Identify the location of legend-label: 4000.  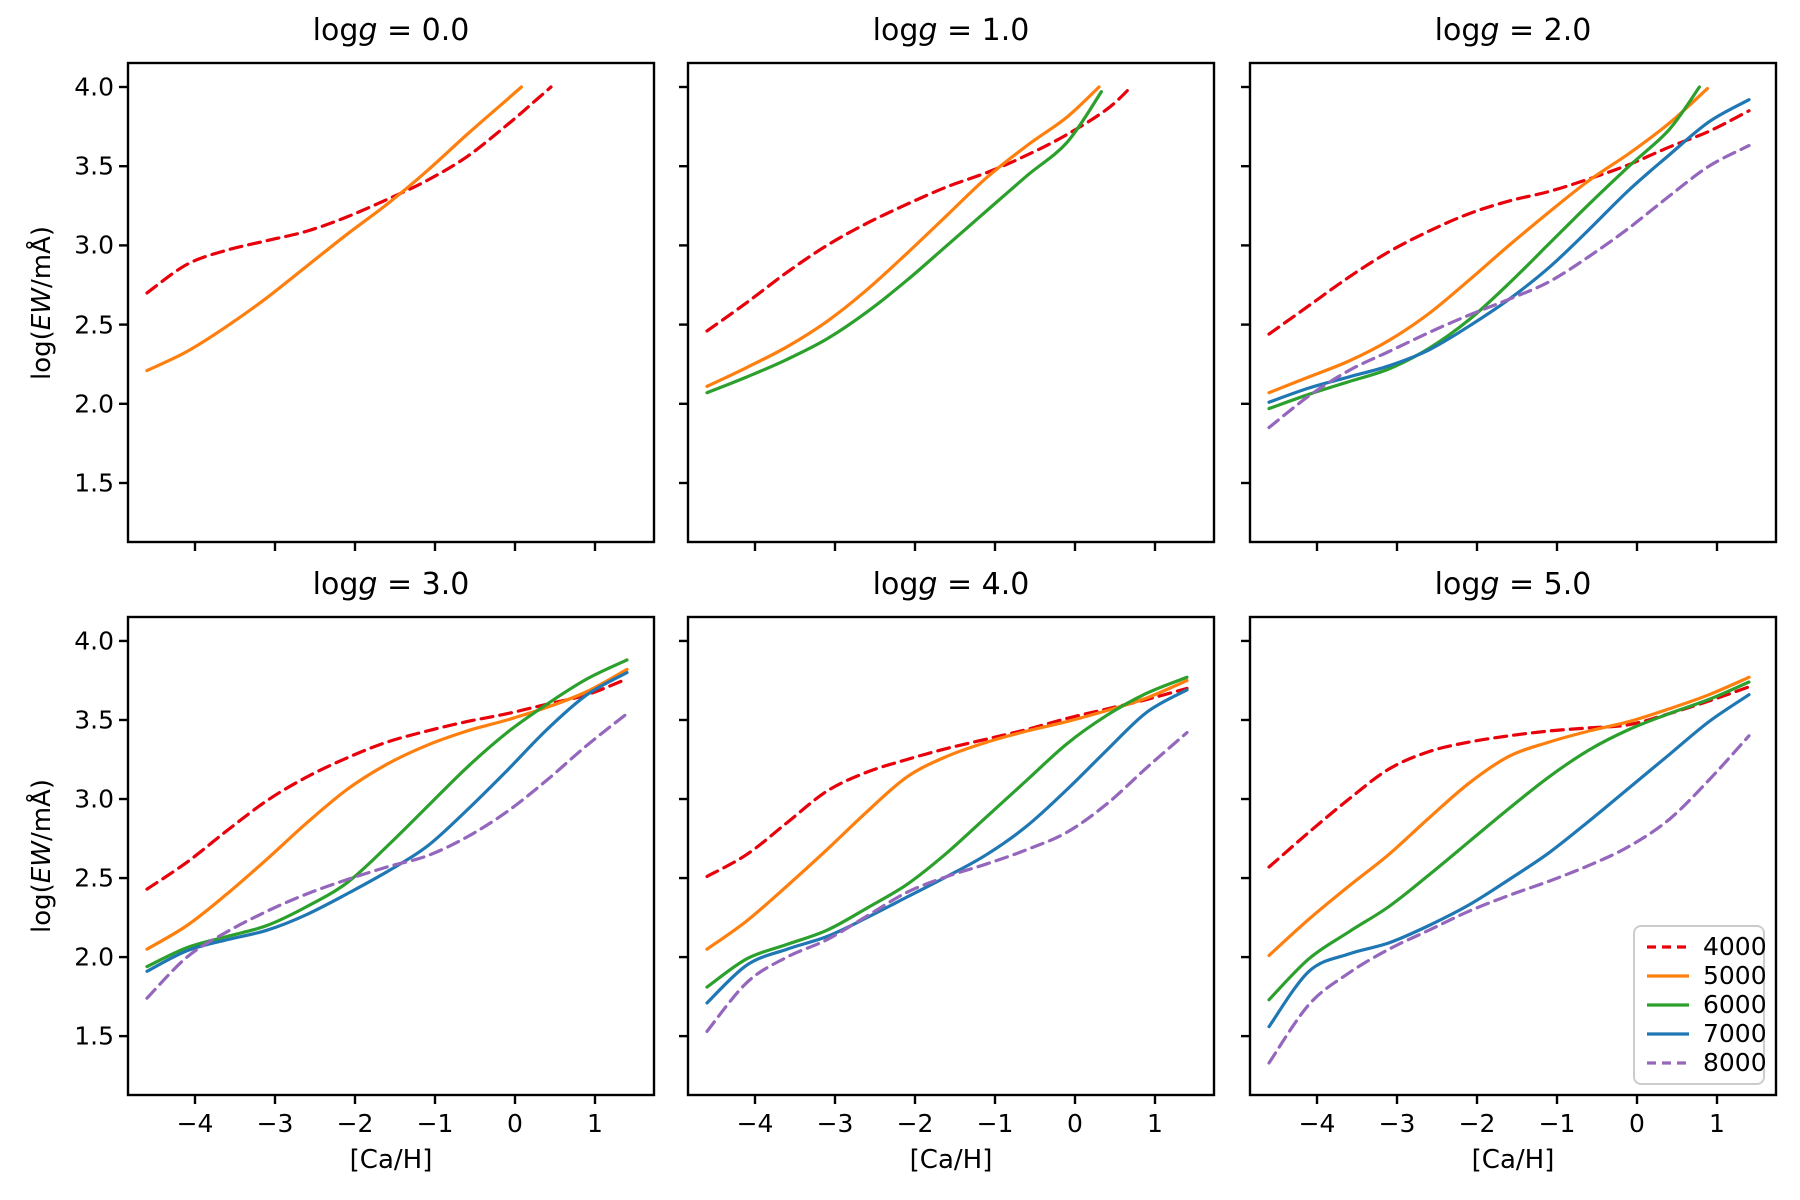
(1735, 947).